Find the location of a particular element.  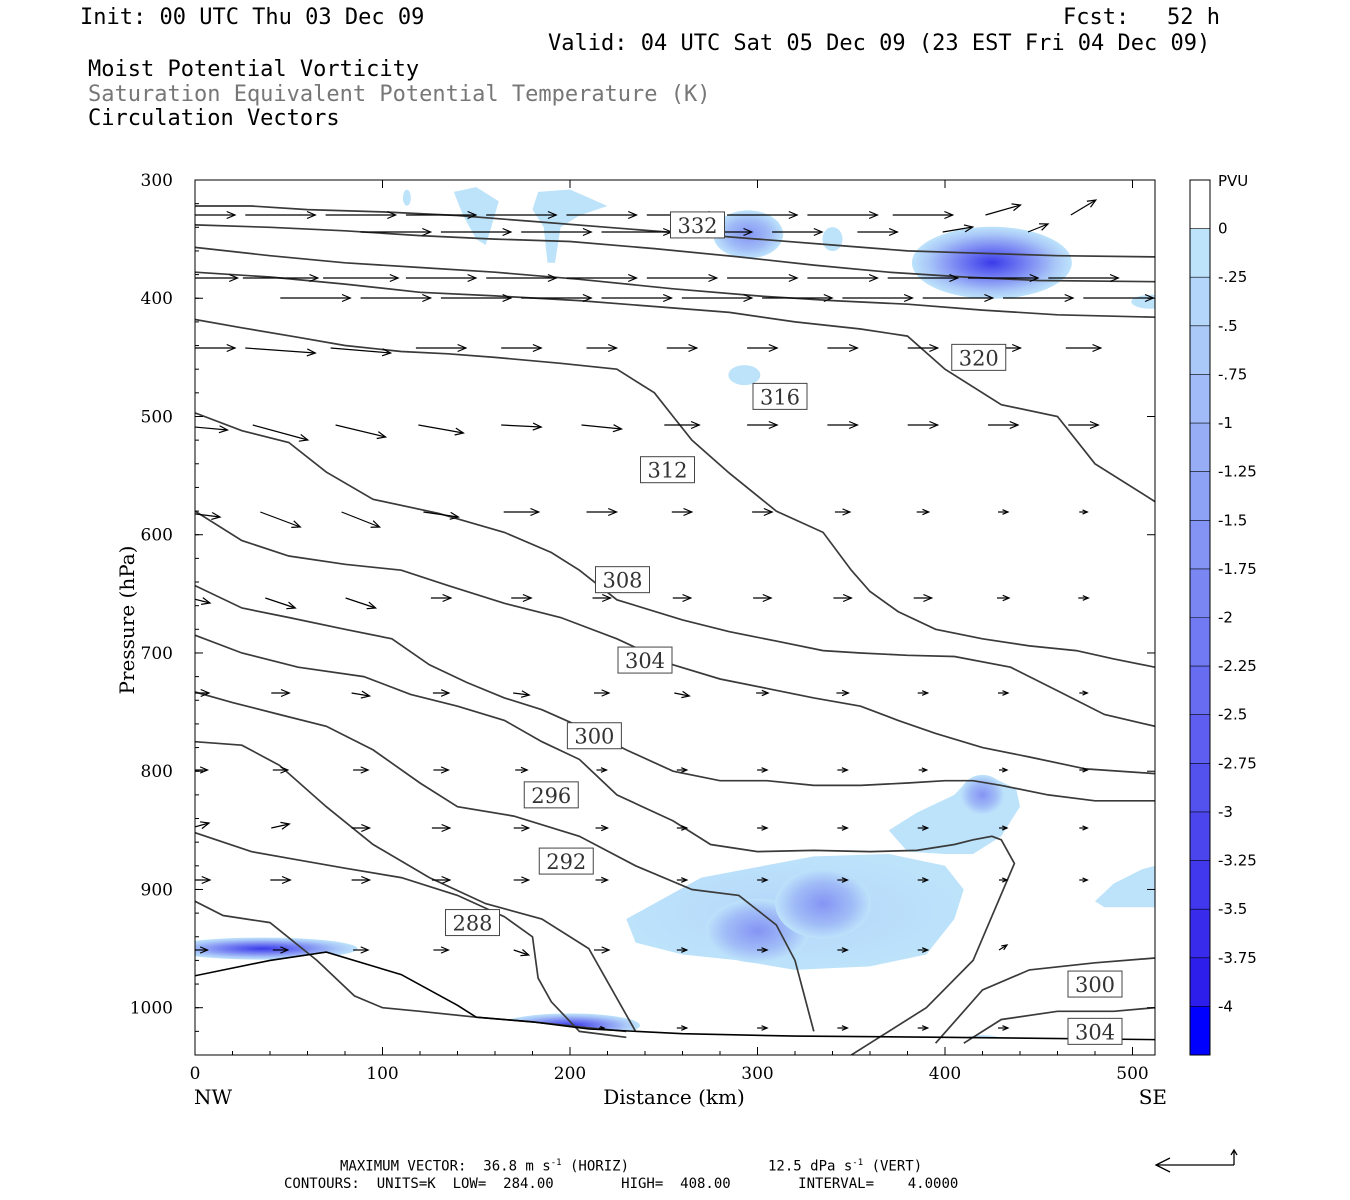

max-vector-text: MAXIMUM VECTOR: 36.8 m s-1 (HORIZ) is located at coordinates (484, 1166).